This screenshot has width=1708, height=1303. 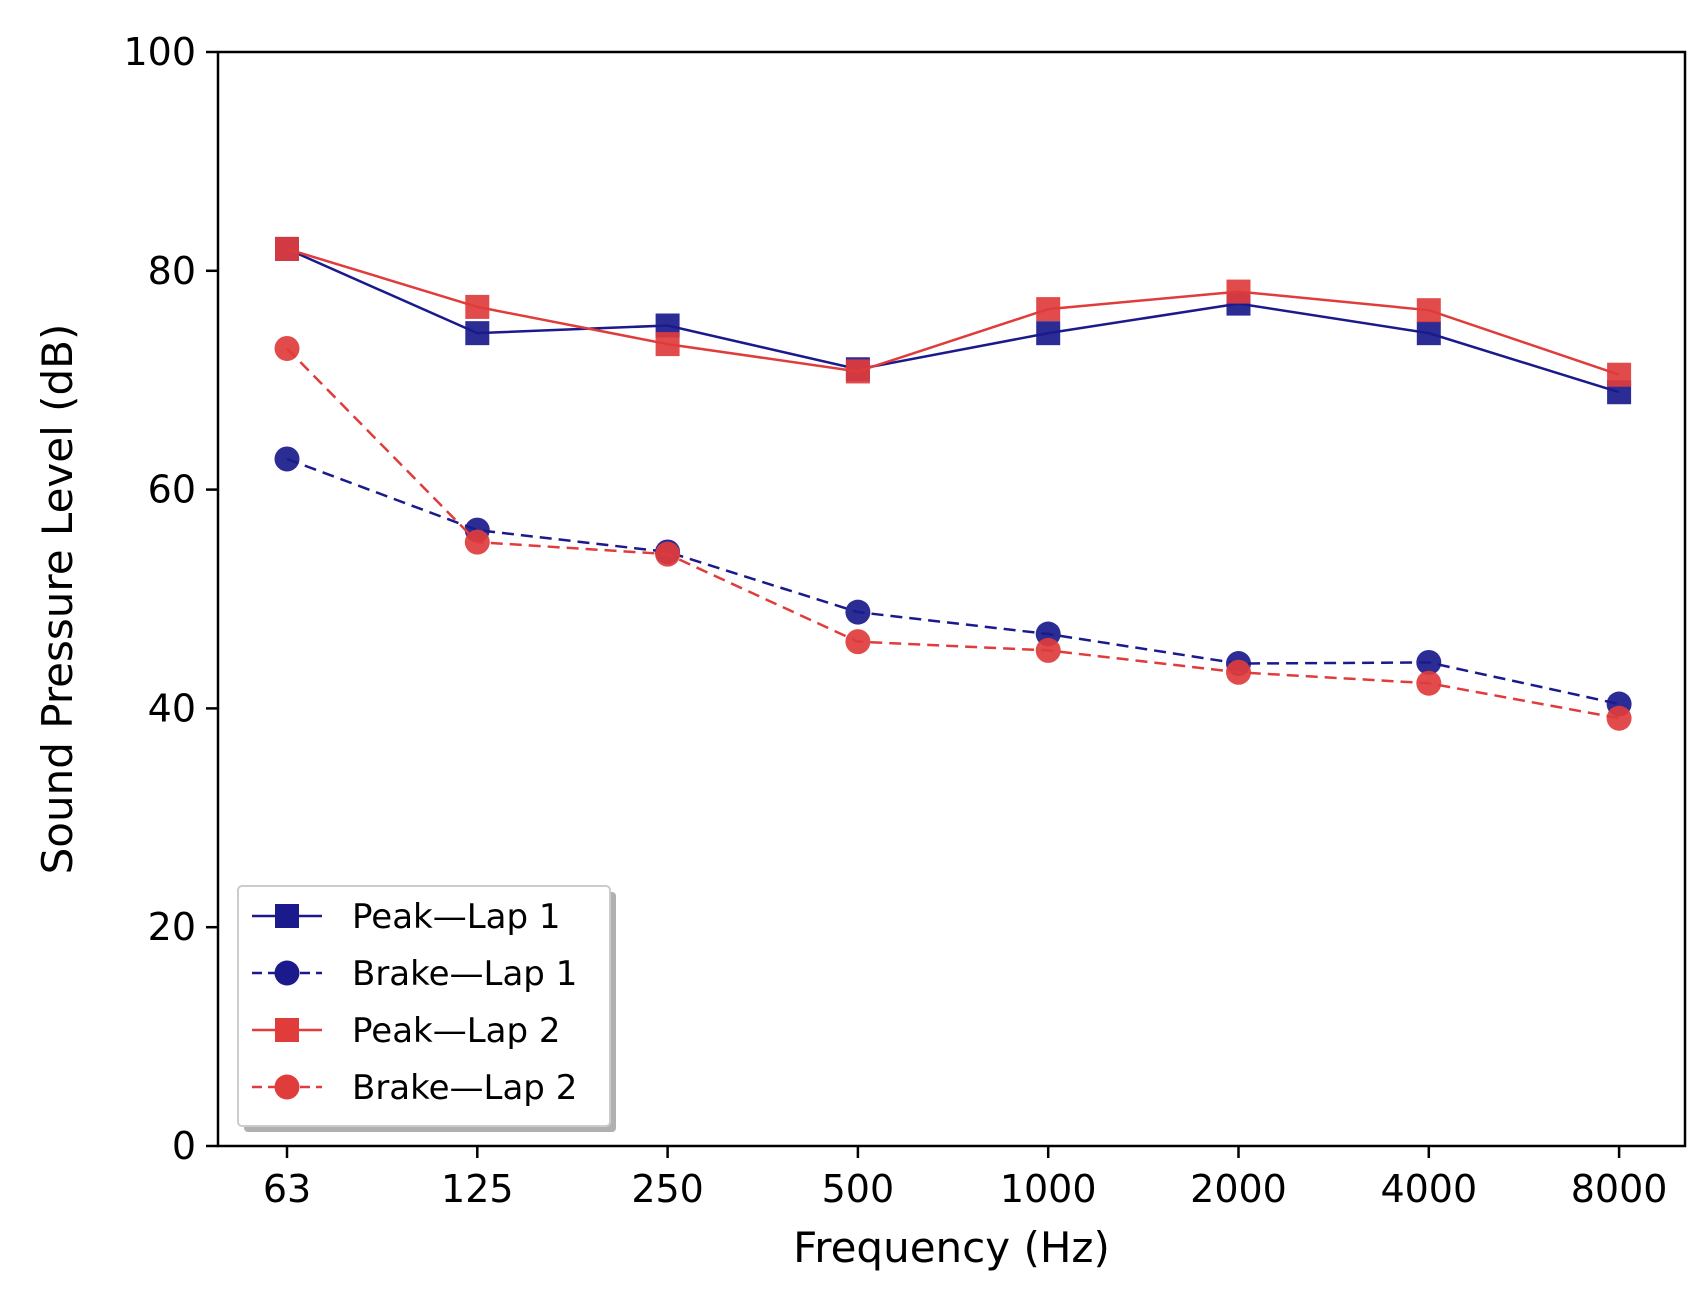 I want to click on legend-label-0: Peak—Lap 1, so click(x=456, y=917).